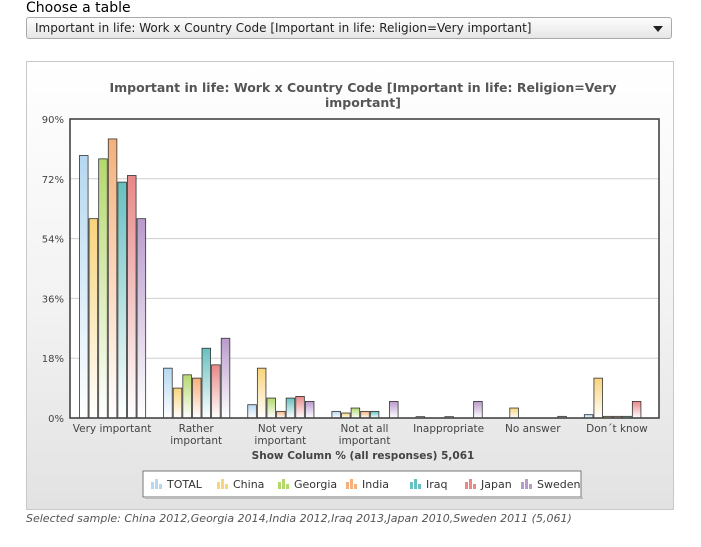 Image resolution: width=701 pixels, height=547 pixels. I want to click on legend-label: Japan, so click(496, 484).